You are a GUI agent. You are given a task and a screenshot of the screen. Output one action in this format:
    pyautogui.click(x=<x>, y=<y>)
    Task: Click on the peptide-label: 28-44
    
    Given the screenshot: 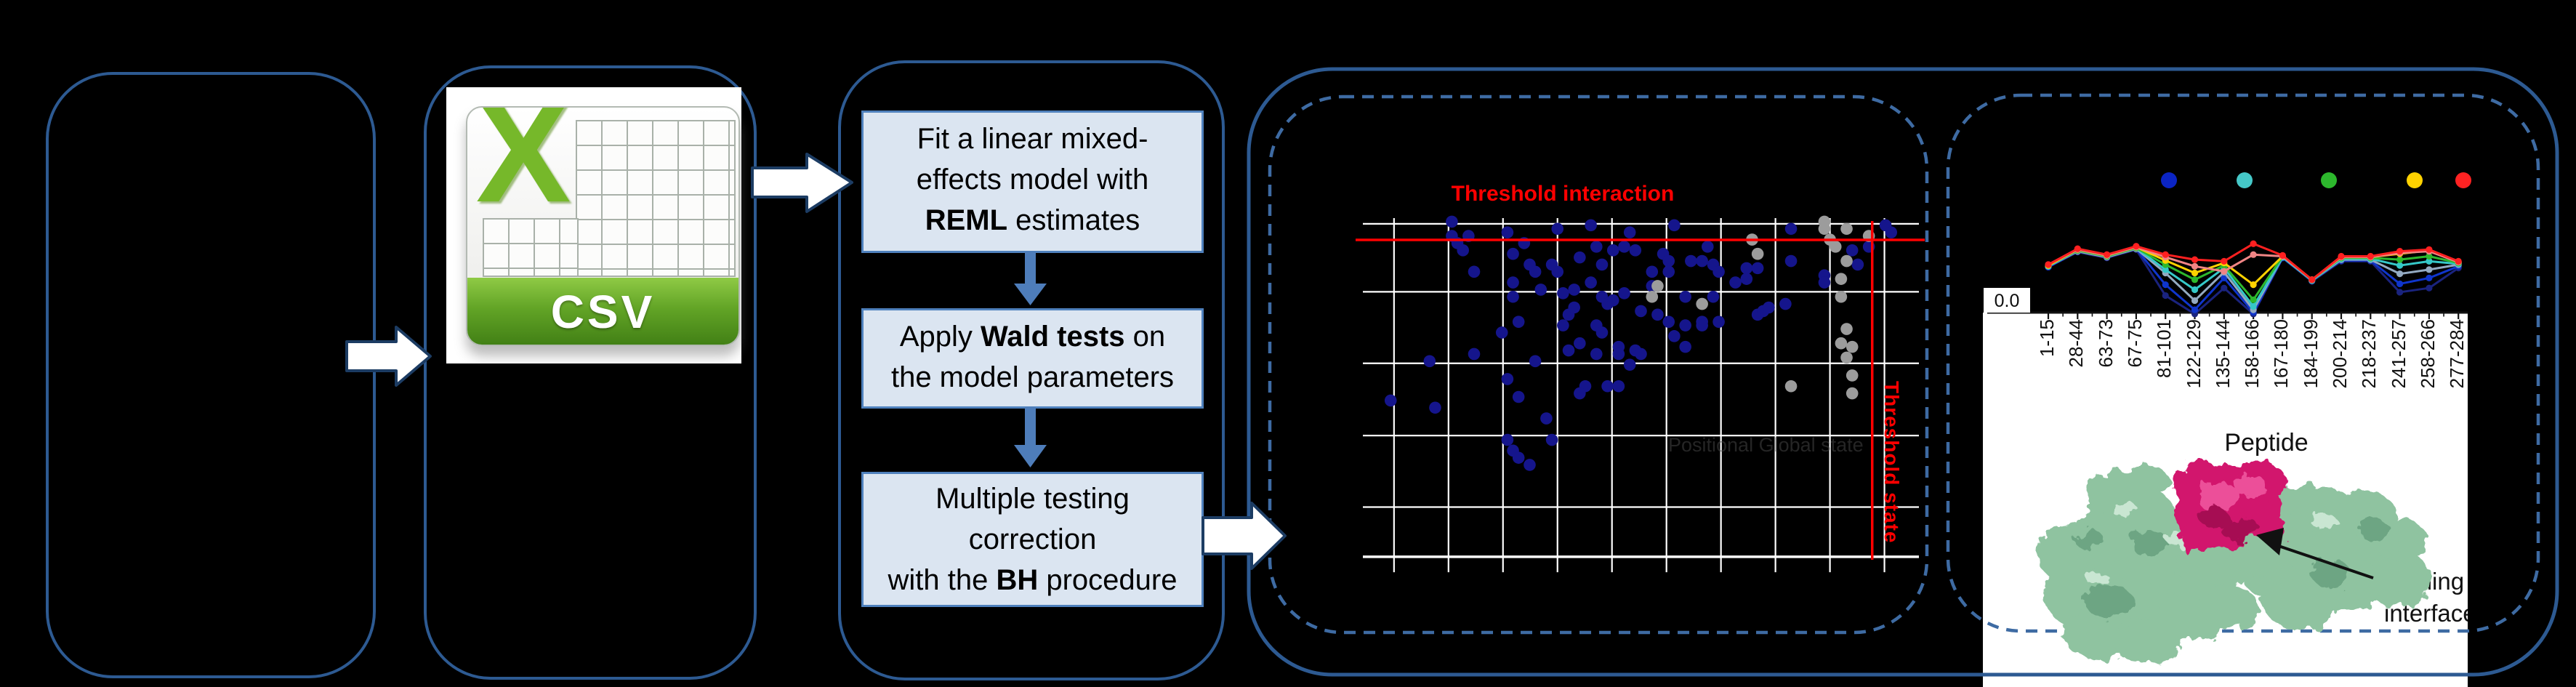 What is the action you would take?
    pyautogui.click(x=2076, y=343)
    